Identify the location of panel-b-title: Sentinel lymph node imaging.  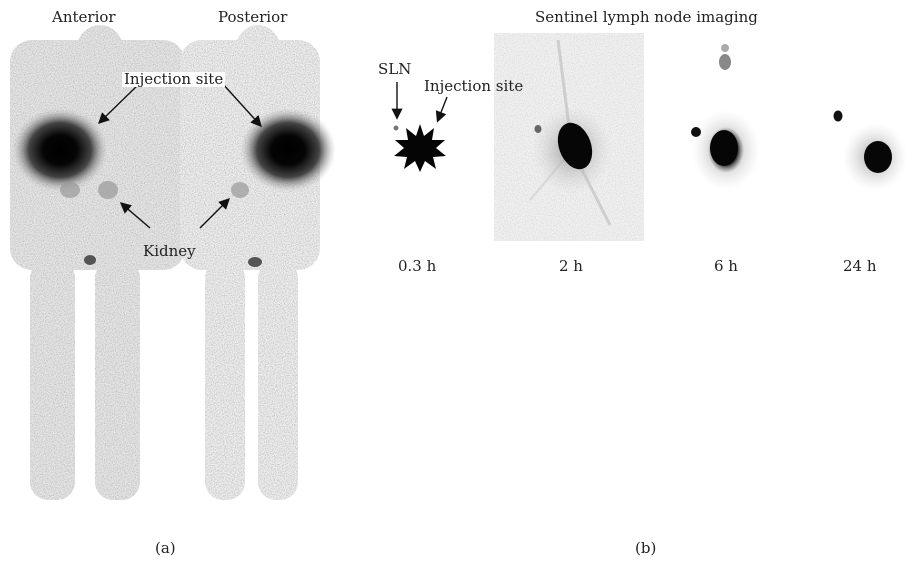
(646, 17).